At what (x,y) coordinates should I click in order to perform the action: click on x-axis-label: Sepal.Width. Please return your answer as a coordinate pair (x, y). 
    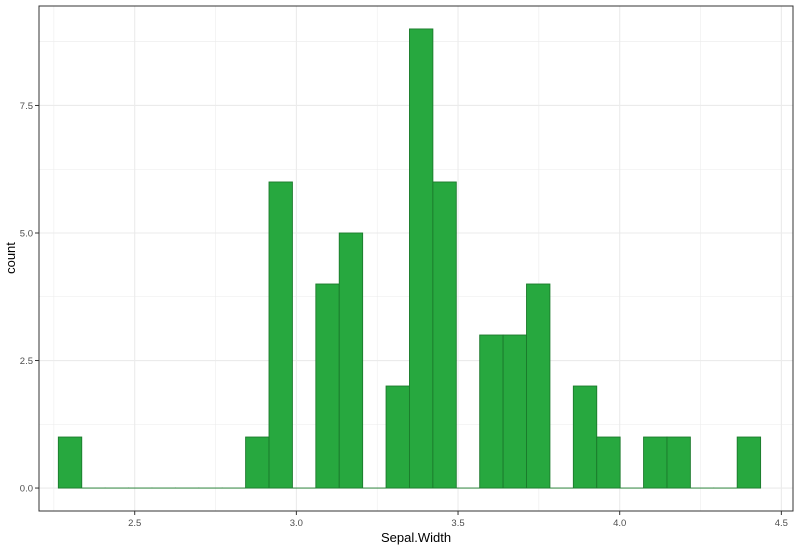
    Looking at the image, I should click on (416, 537).